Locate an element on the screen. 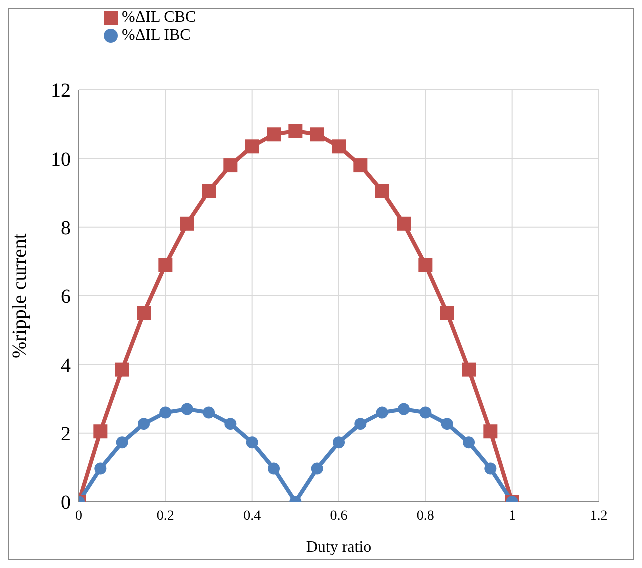 The width and height of the screenshot is (642, 568). x-tick-label: 0.8 is located at coordinates (425, 516).